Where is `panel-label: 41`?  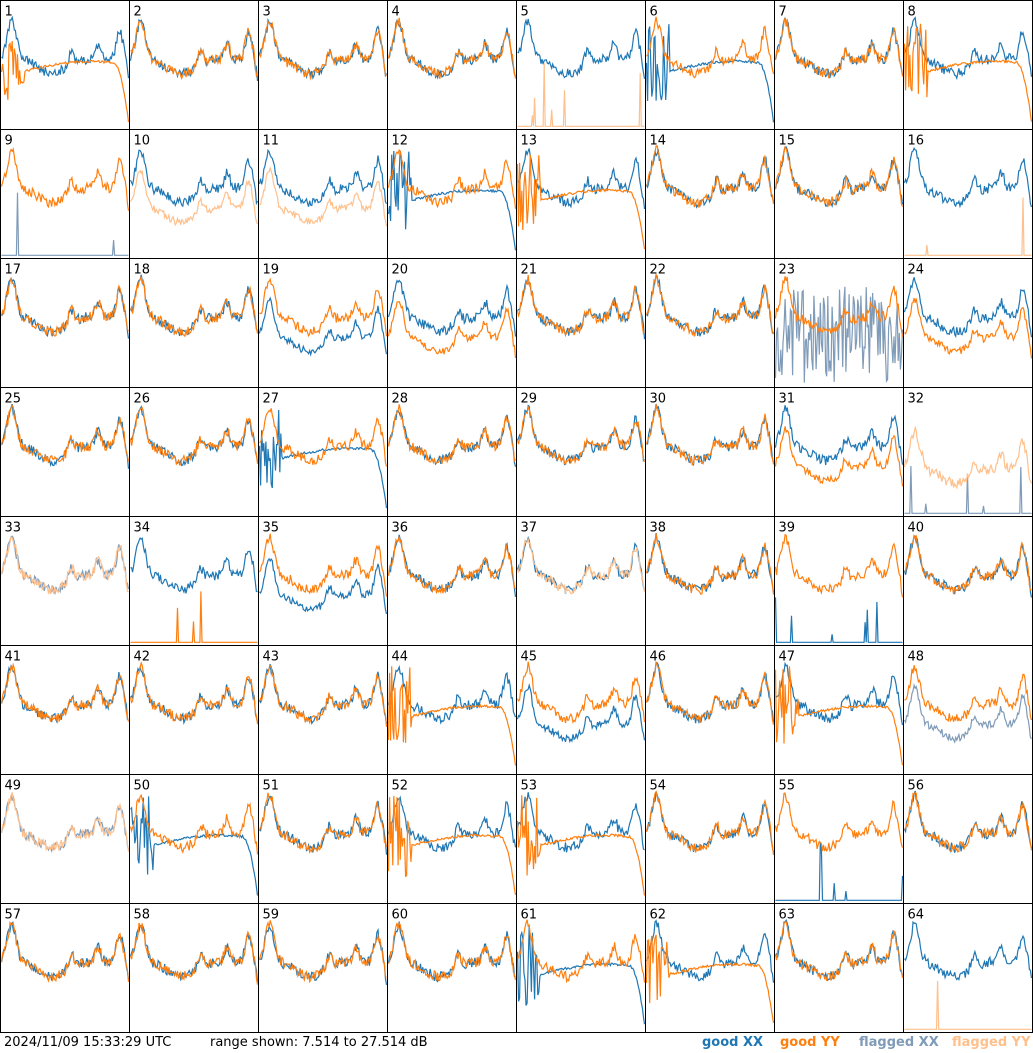 panel-label: 41 is located at coordinates (13, 657).